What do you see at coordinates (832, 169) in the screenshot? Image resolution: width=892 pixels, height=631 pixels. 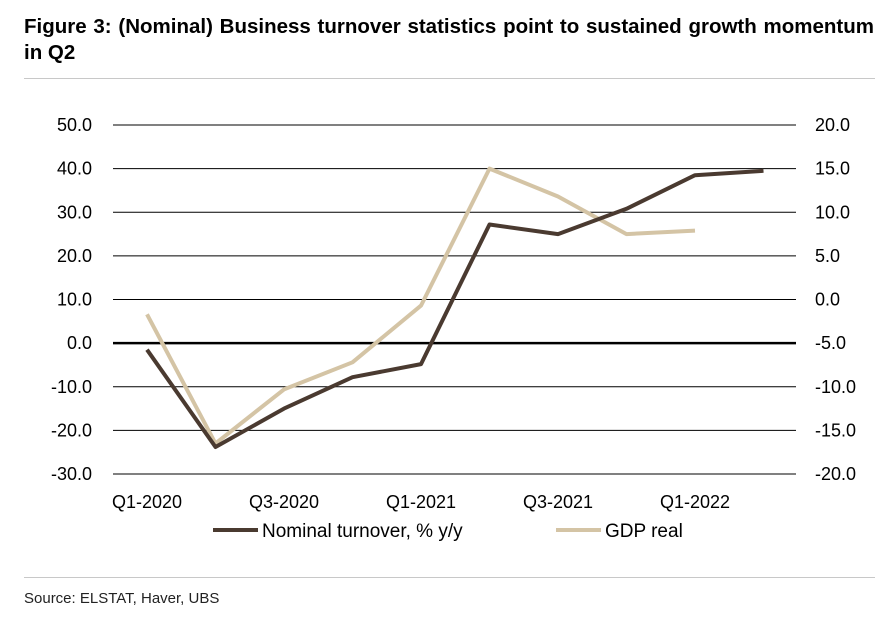 I see `right-tick-label: 15.0` at bounding box center [832, 169].